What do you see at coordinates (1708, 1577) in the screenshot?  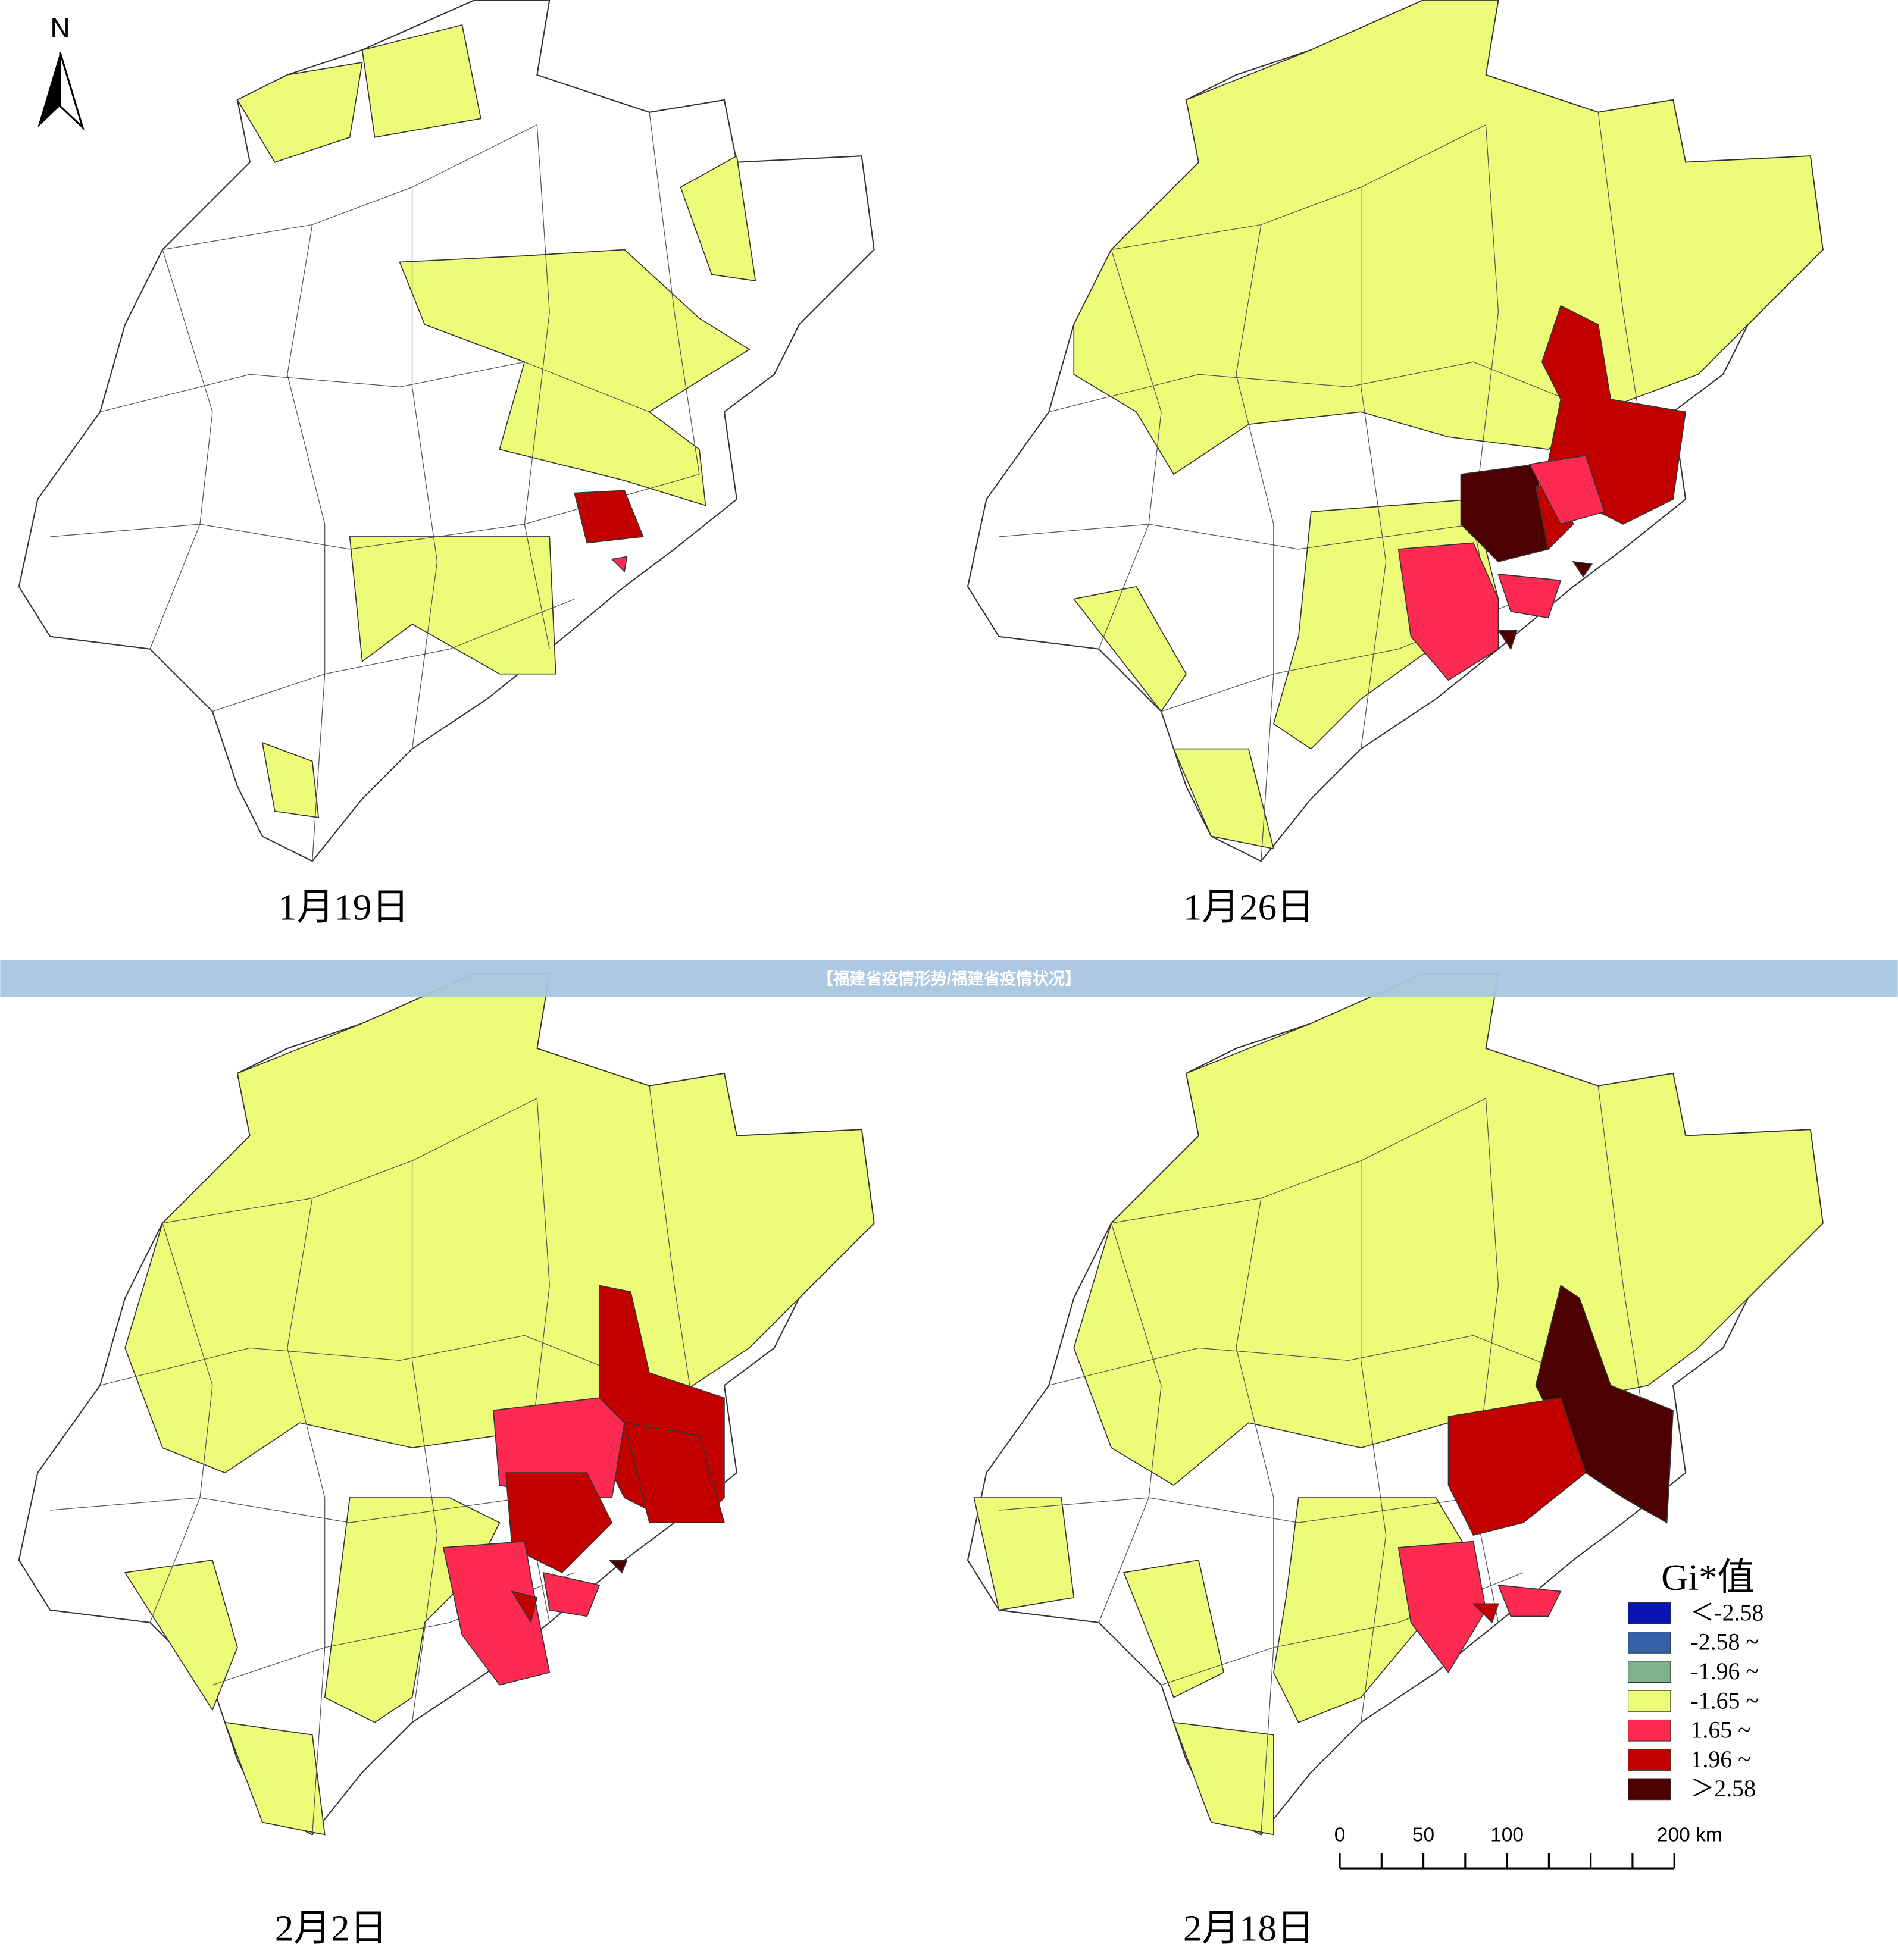 I see `legend-title: Gi*值` at bounding box center [1708, 1577].